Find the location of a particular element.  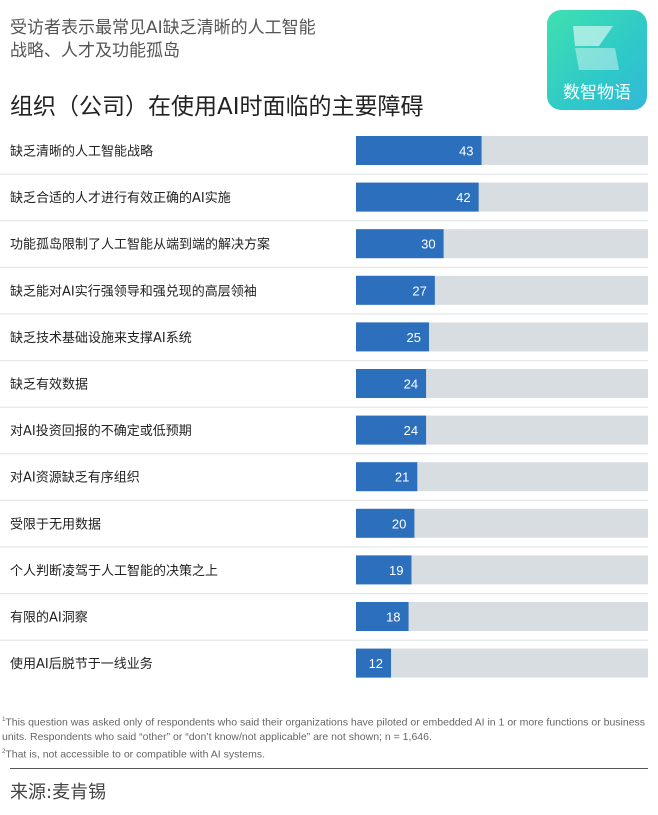

footnote-2-marker: 2 is located at coordinates (4, 751).